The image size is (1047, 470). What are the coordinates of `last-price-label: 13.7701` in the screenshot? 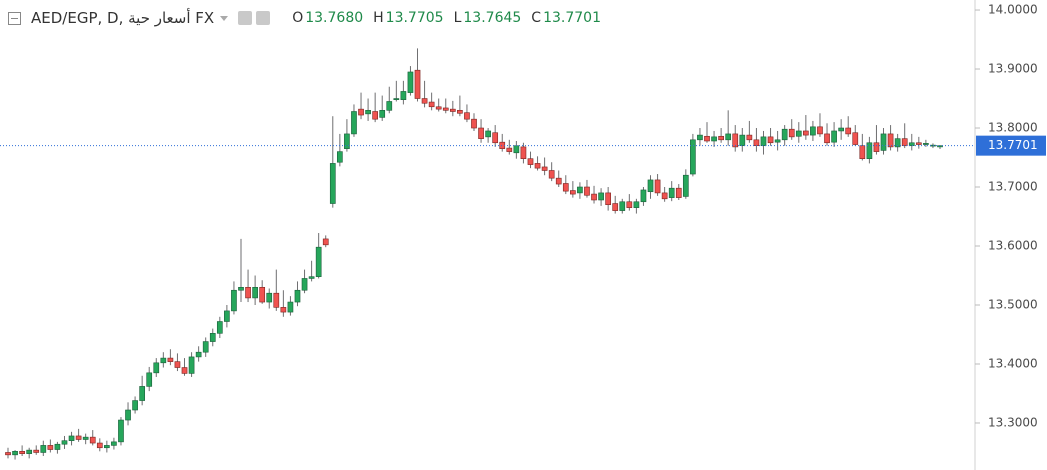 It's located at (1013, 145).